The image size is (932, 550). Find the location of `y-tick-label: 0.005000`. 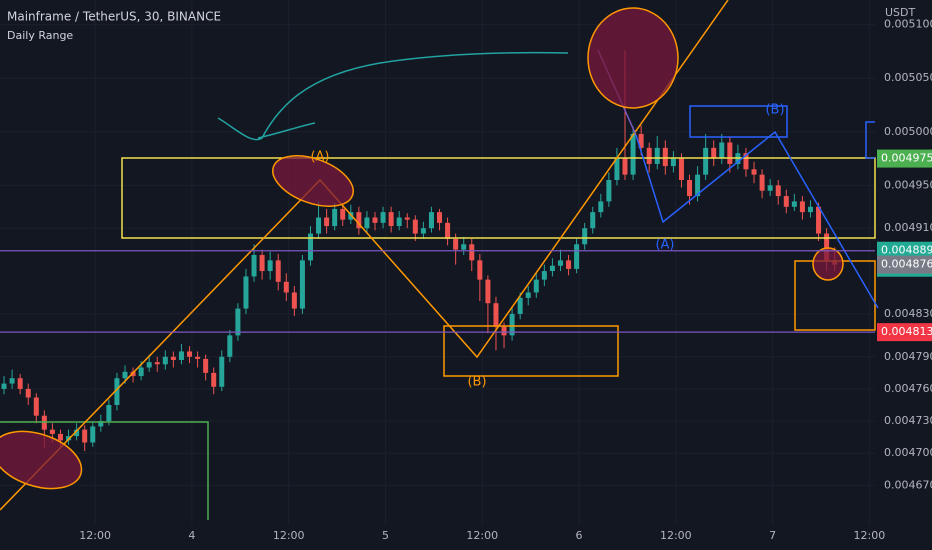

y-tick-label: 0.005000 is located at coordinates (908, 131).